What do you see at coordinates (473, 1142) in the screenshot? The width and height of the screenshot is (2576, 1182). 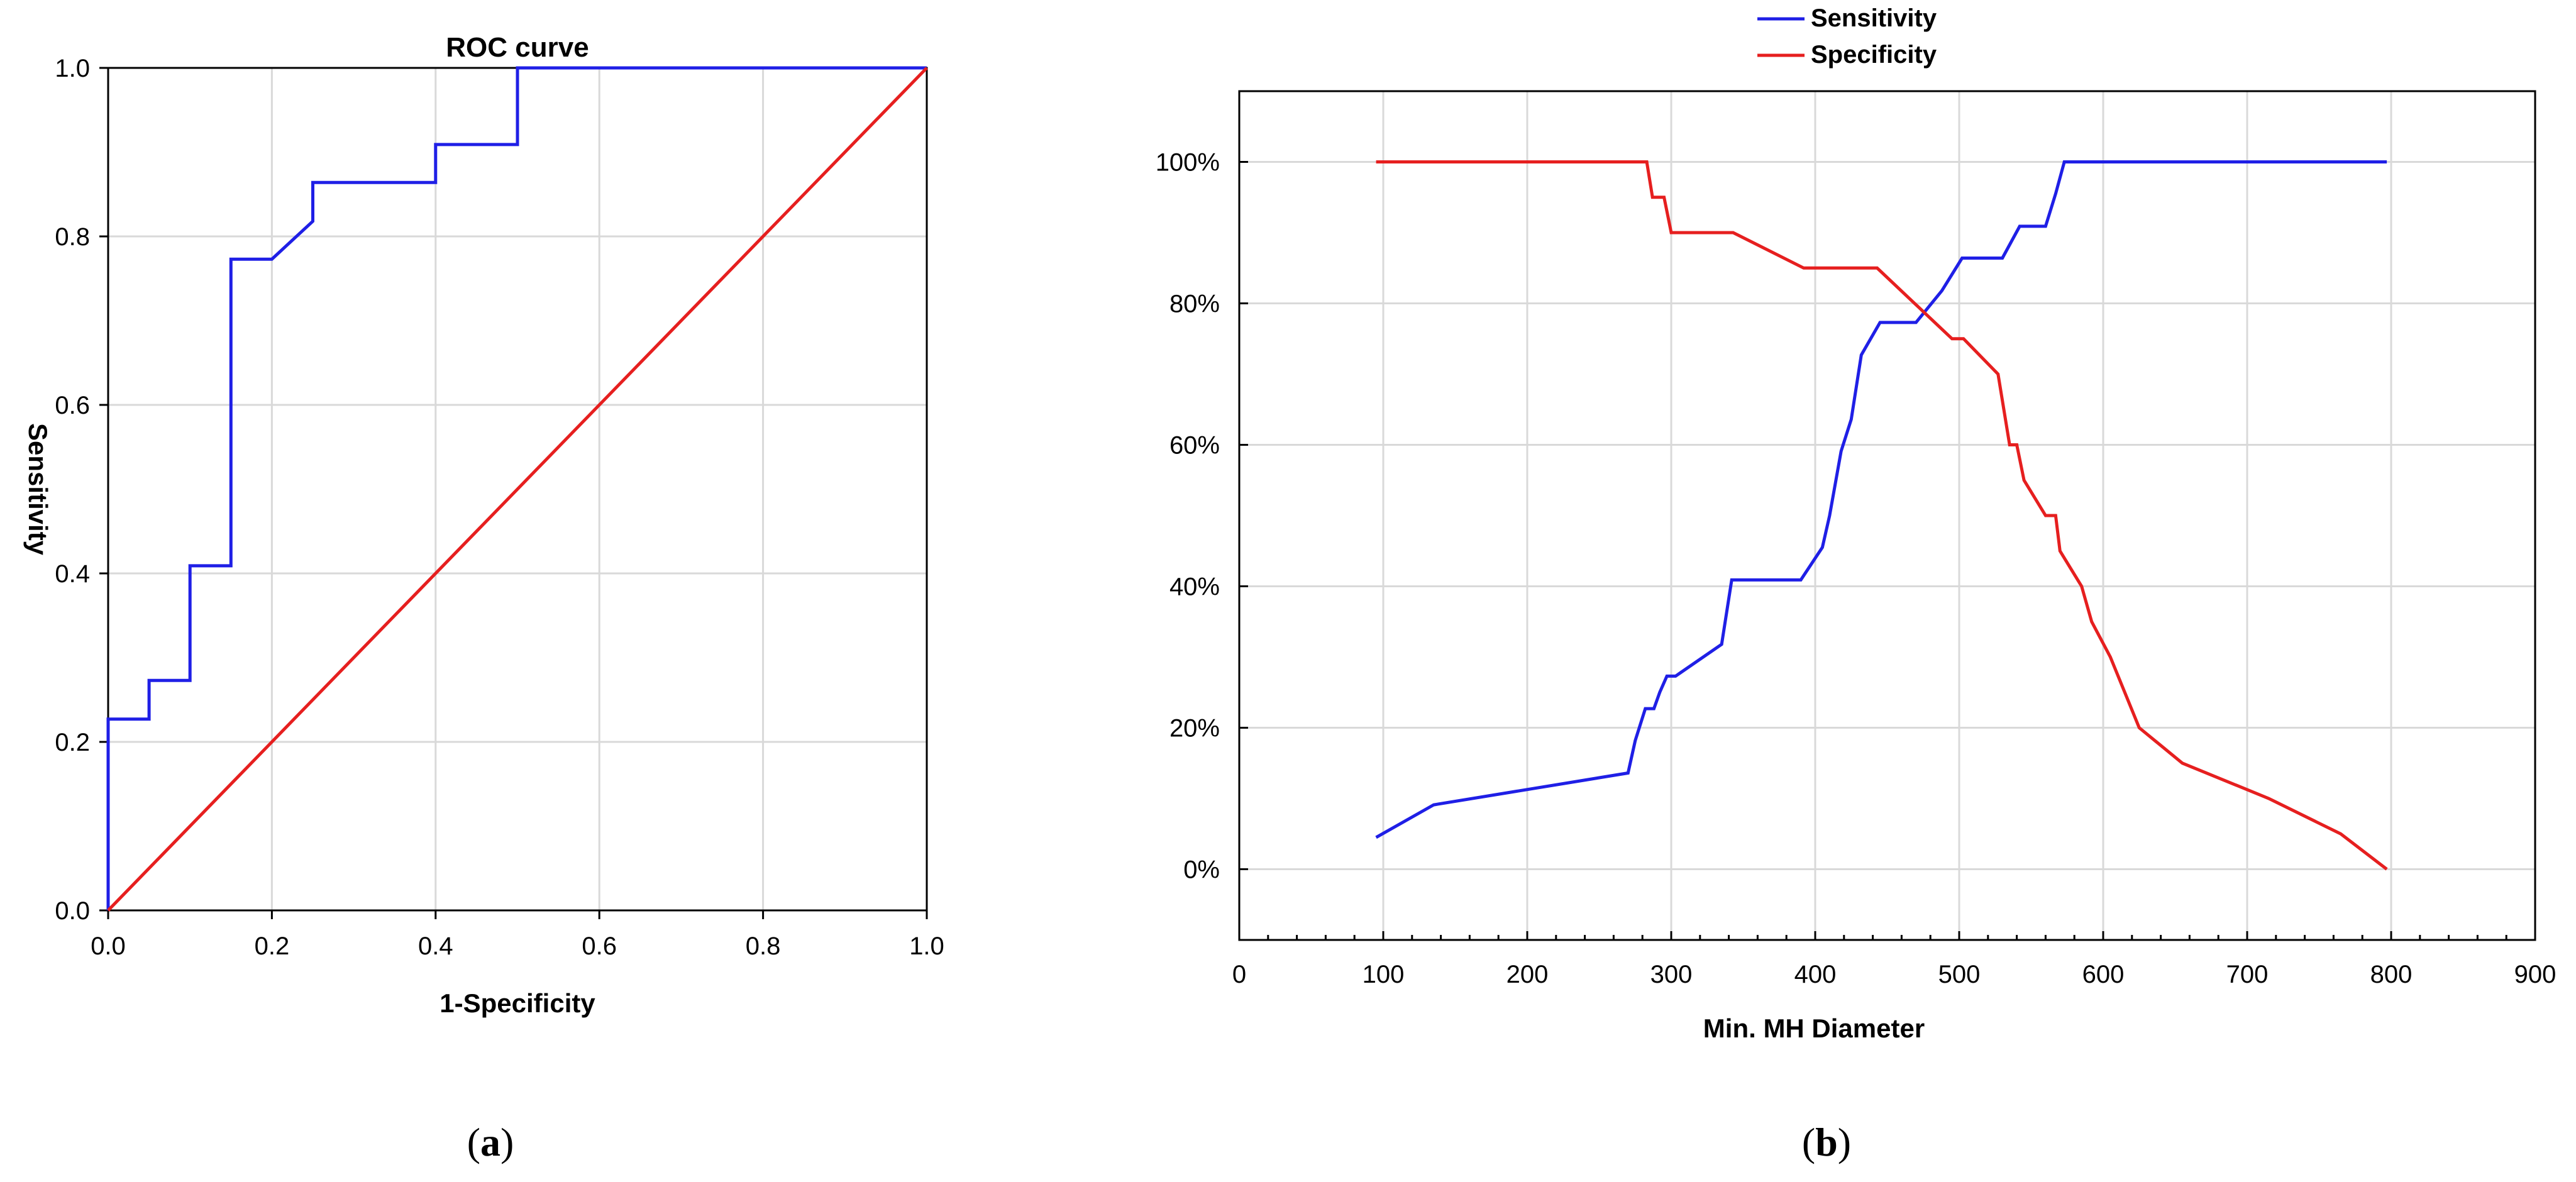 I see `panel-a-open: (` at bounding box center [473, 1142].